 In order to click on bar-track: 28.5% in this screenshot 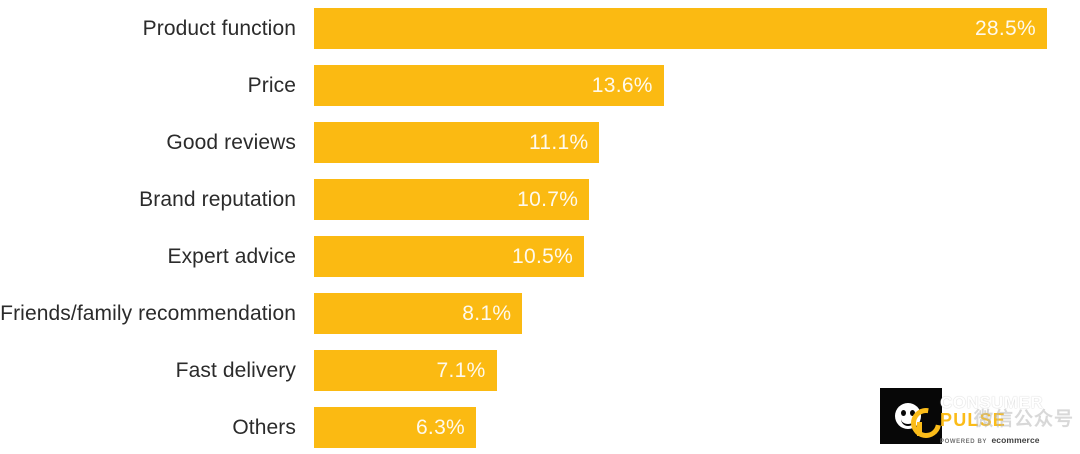, I will do `click(697, 28)`.